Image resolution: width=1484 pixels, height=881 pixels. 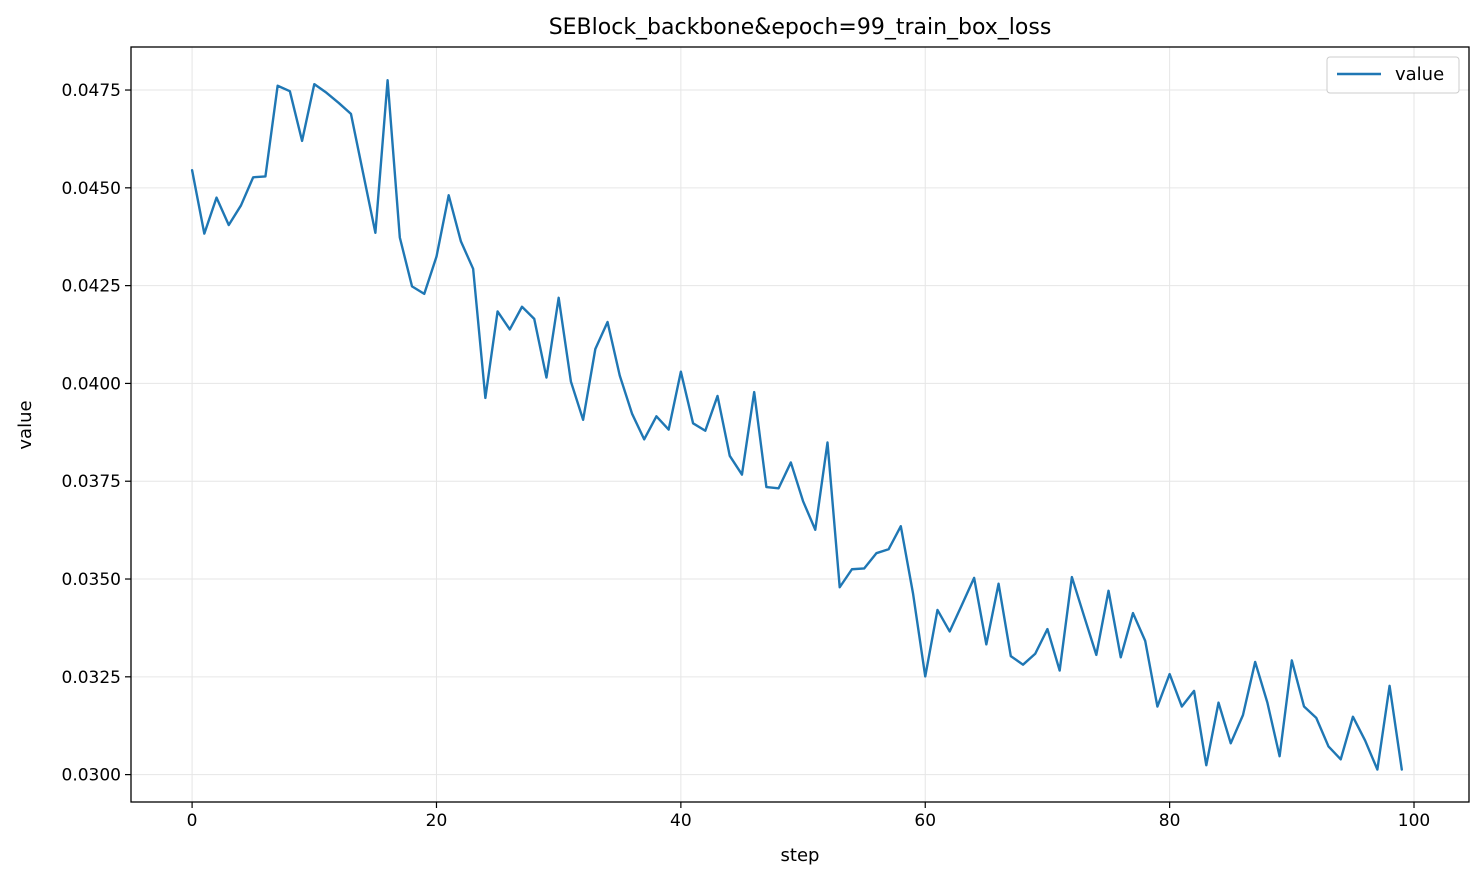 What do you see at coordinates (91, 776) in the screenshot?
I see `y-tick-label: 0.0300` at bounding box center [91, 776].